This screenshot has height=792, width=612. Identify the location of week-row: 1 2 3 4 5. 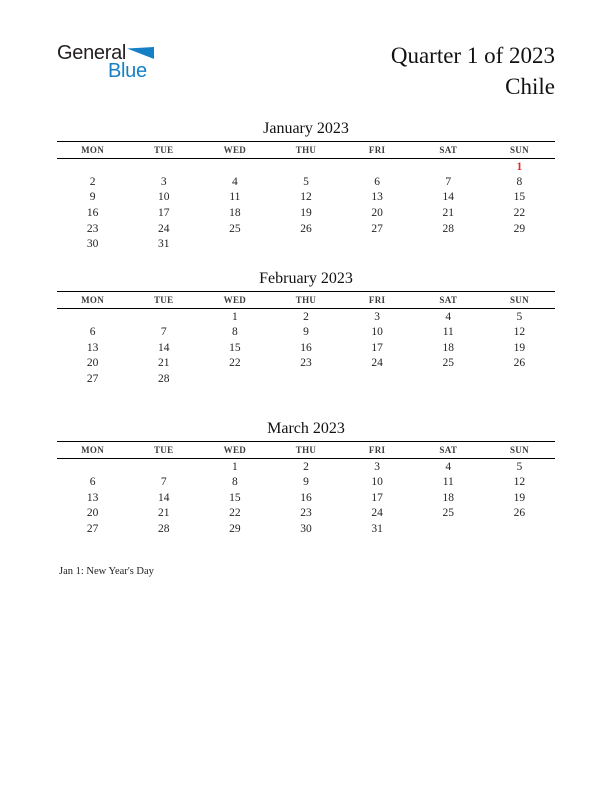
(306, 467).